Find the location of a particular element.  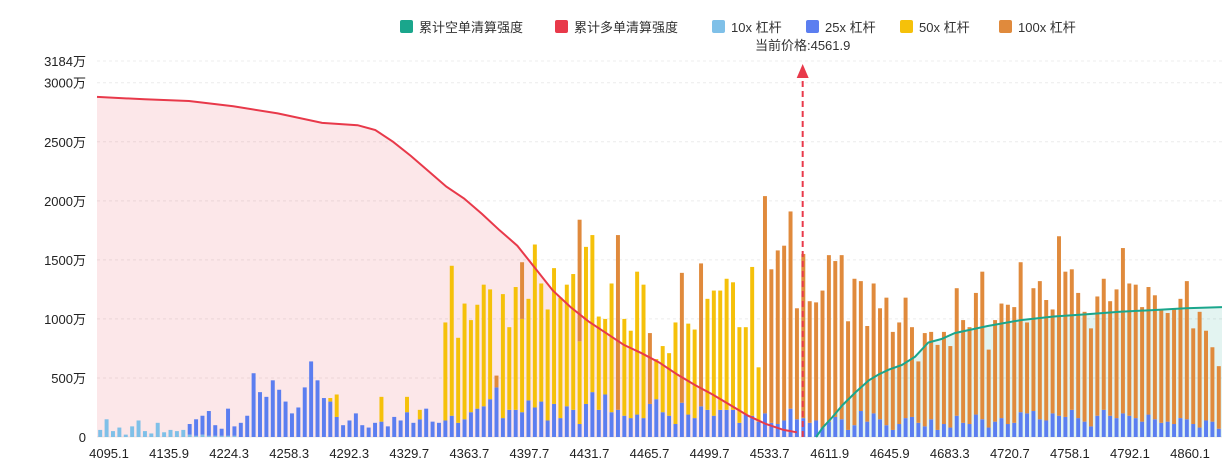

legend-item-x50: 50x 杠杆 is located at coordinates (935, 27).